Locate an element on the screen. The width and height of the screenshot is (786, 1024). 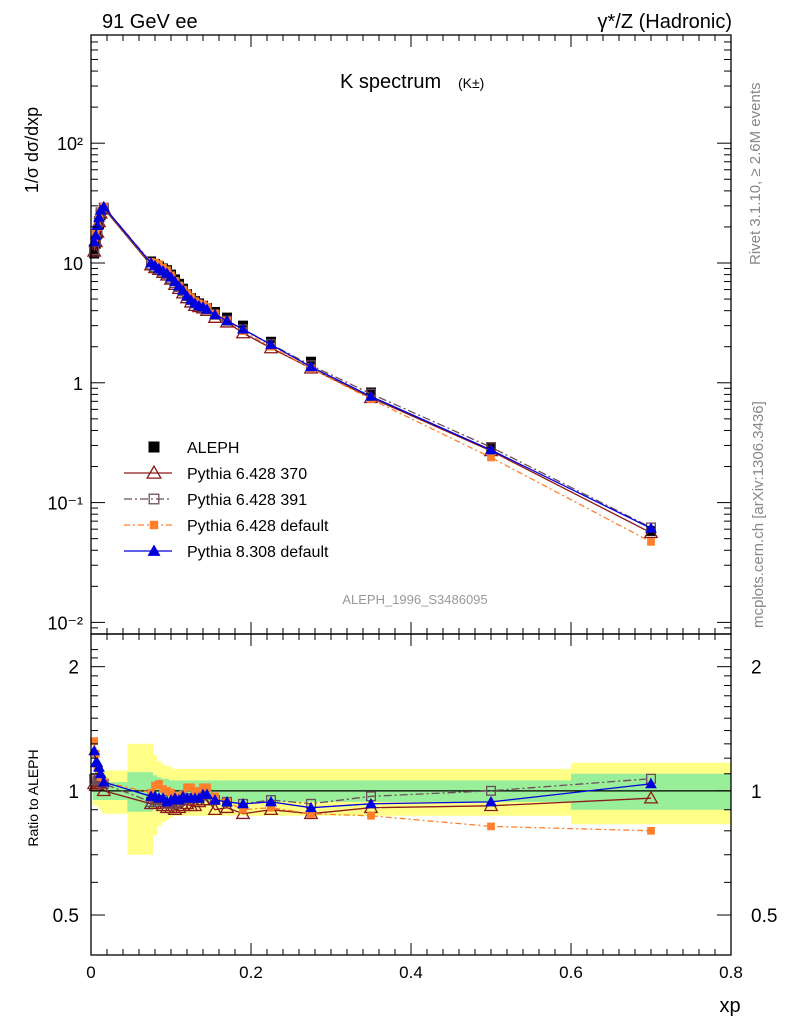
legend-label: ALEPH is located at coordinates (213, 448).